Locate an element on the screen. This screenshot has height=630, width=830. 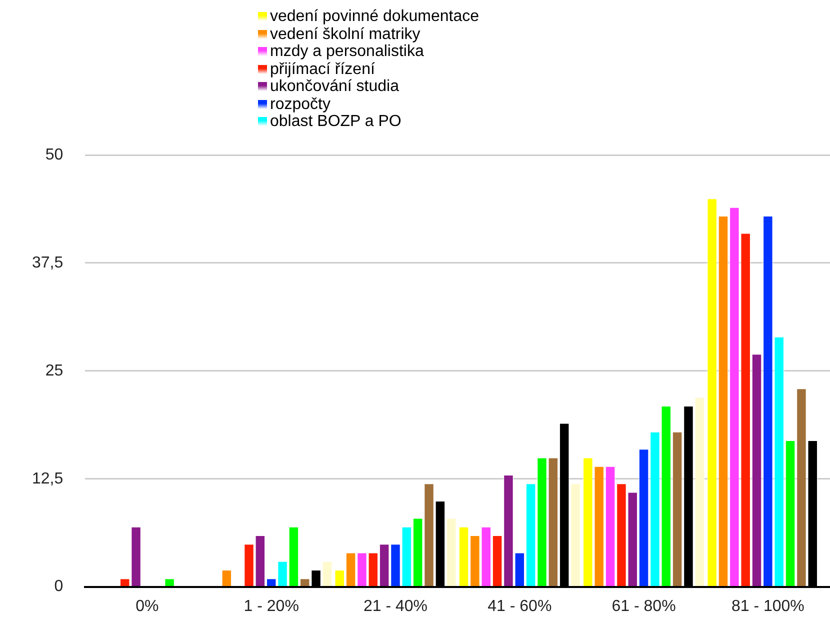
x-tick-label: 41 - 60% is located at coordinates (520, 606).